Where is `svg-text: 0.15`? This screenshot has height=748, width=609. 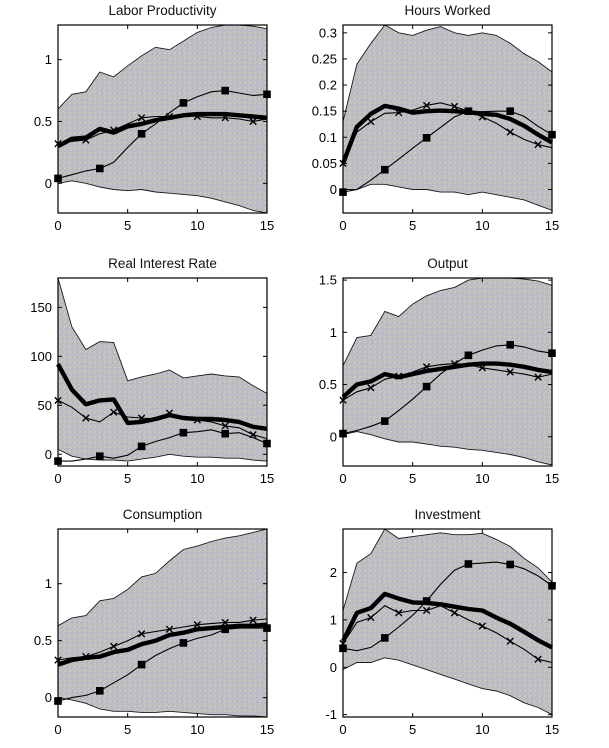
svg-text: 0.15 is located at coordinates (324, 111).